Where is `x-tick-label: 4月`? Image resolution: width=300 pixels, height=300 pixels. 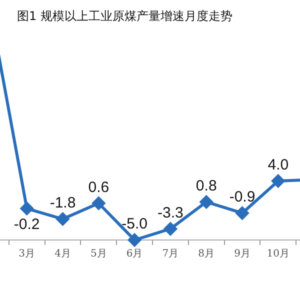 x-tick-label: 4月 is located at coordinates (62, 254).